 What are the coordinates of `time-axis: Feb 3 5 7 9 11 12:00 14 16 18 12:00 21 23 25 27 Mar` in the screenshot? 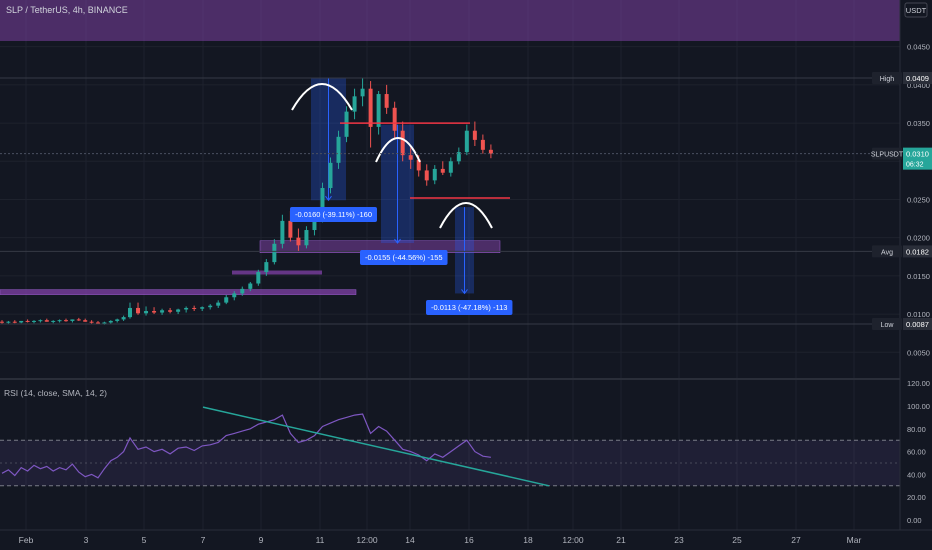 It's located at (440, 540).